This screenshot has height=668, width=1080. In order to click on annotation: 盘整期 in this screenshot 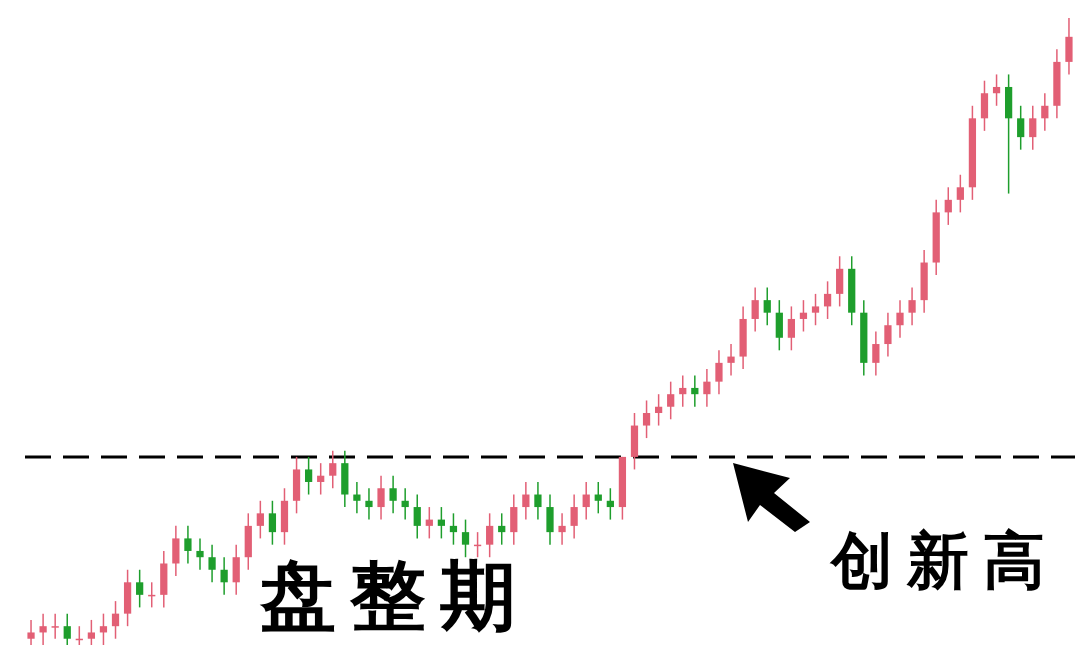, I will do `click(394, 595)`.